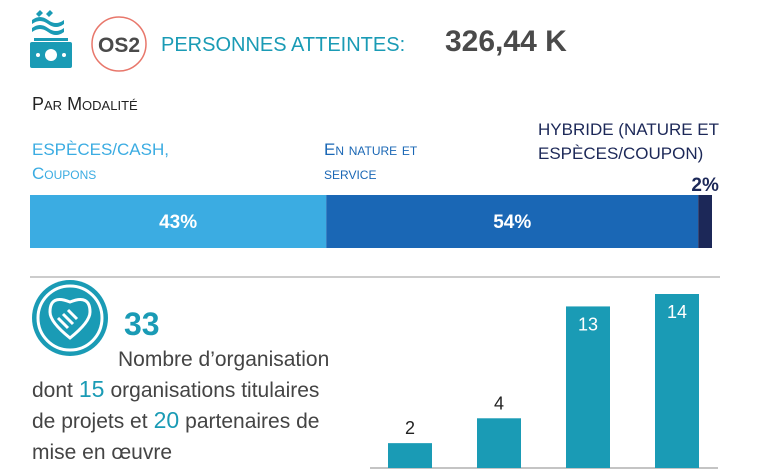  What do you see at coordinates (85, 104) in the screenshot?
I see `section-title: Par Modalité` at bounding box center [85, 104].